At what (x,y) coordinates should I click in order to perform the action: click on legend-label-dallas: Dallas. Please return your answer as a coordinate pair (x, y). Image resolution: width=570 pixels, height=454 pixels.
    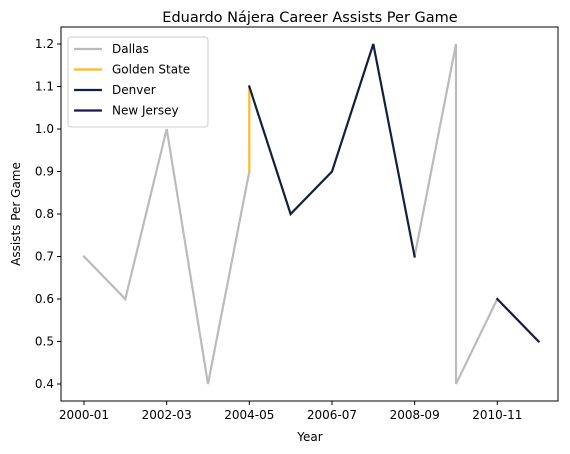
    Looking at the image, I should click on (130, 49).